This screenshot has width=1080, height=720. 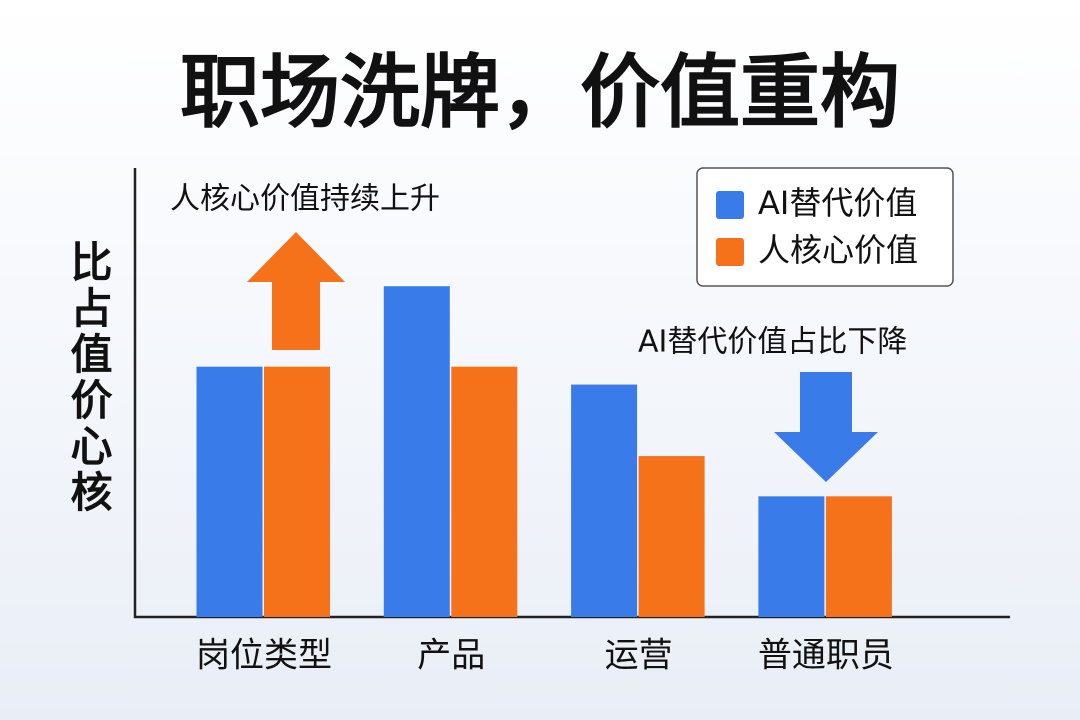 What do you see at coordinates (639, 656) in the screenshot?
I see `x-tick-label: 运营` at bounding box center [639, 656].